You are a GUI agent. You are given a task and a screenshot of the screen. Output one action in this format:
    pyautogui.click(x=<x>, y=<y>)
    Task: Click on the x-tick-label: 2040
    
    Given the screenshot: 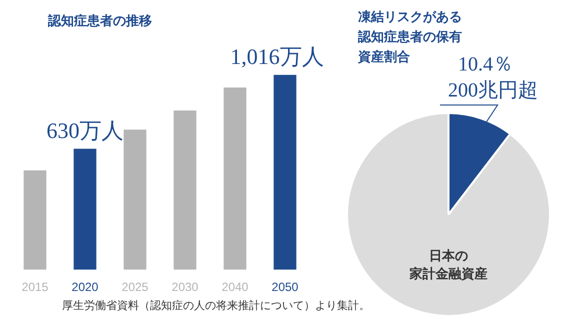 What is the action you would take?
    pyautogui.click(x=235, y=287)
    